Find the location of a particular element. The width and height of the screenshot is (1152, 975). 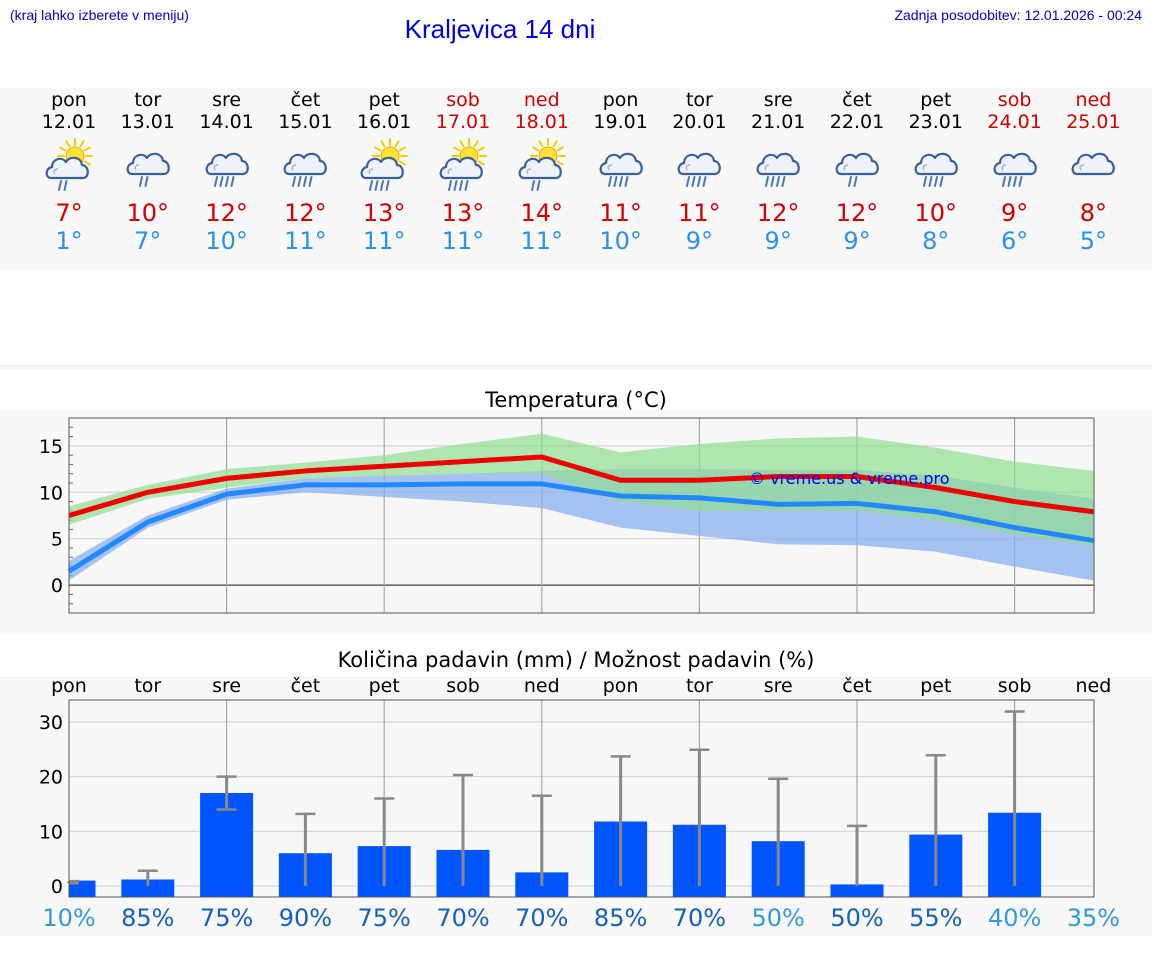

temp-max: 7° is located at coordinates (69, 213).